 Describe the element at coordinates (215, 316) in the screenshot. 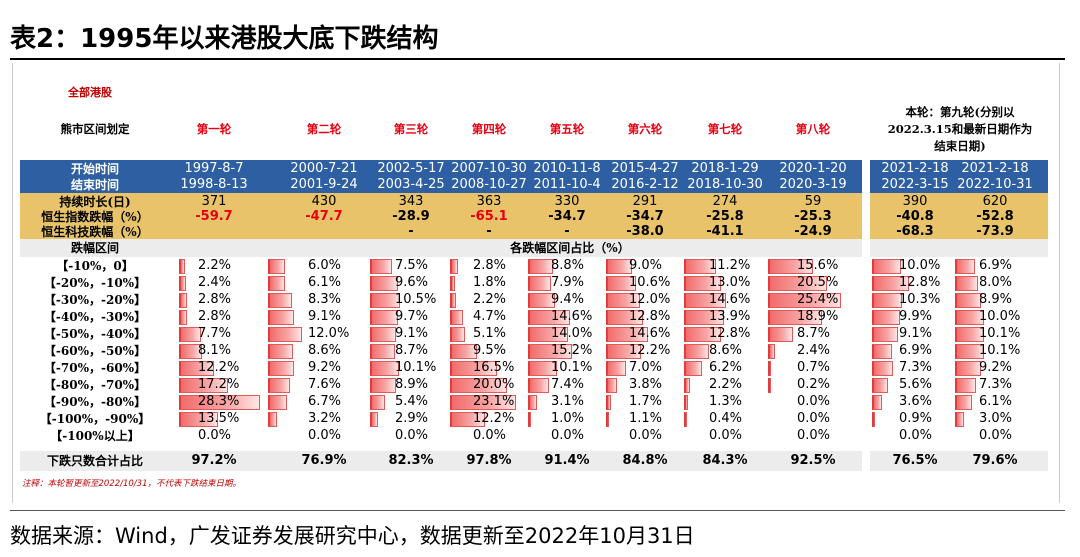

I see `distribution-value: 2.8%` at that location.